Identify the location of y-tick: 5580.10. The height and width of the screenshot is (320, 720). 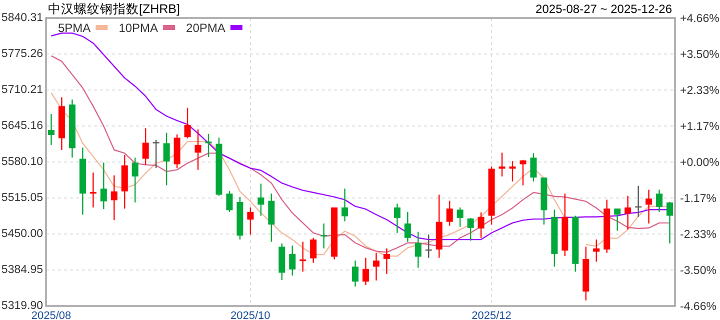
(22, 162).